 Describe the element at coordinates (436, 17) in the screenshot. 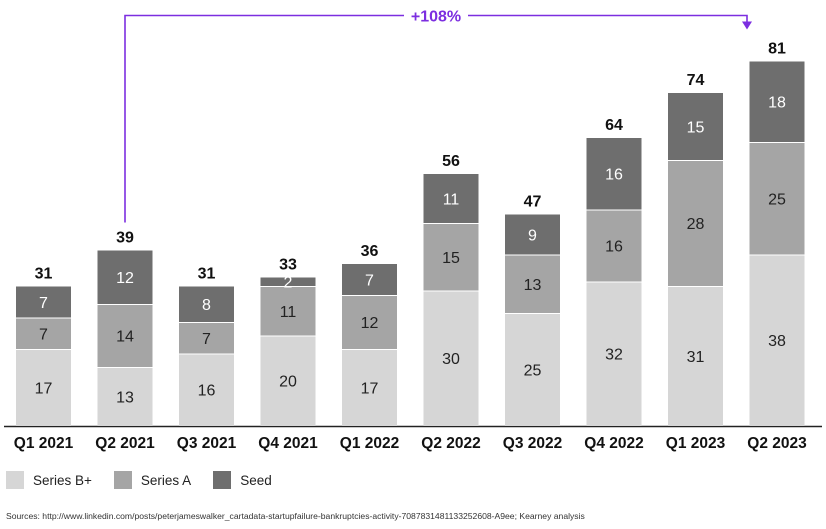

I see `growth-annotation-label: +108%` at that location.